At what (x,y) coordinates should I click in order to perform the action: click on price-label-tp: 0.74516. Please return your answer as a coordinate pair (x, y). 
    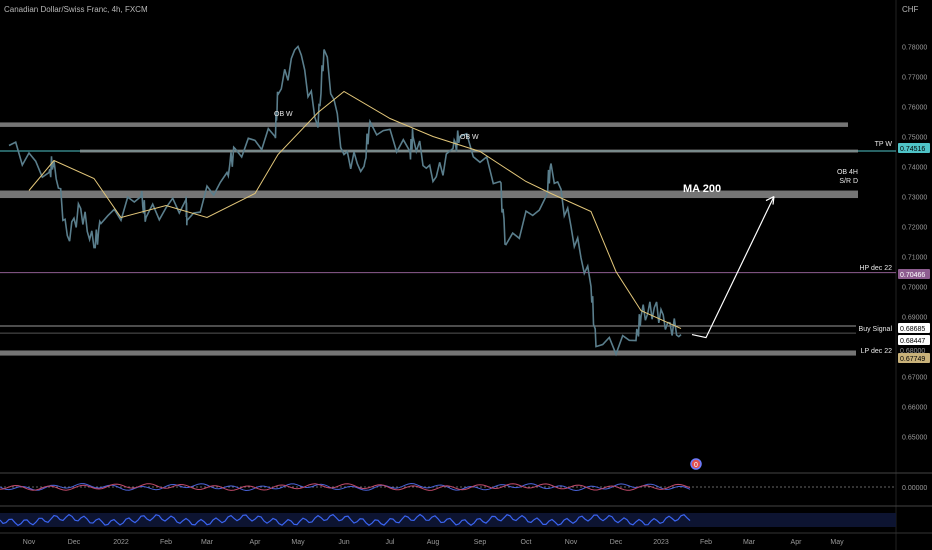
    Looking at the image, I should click on (912, 149).